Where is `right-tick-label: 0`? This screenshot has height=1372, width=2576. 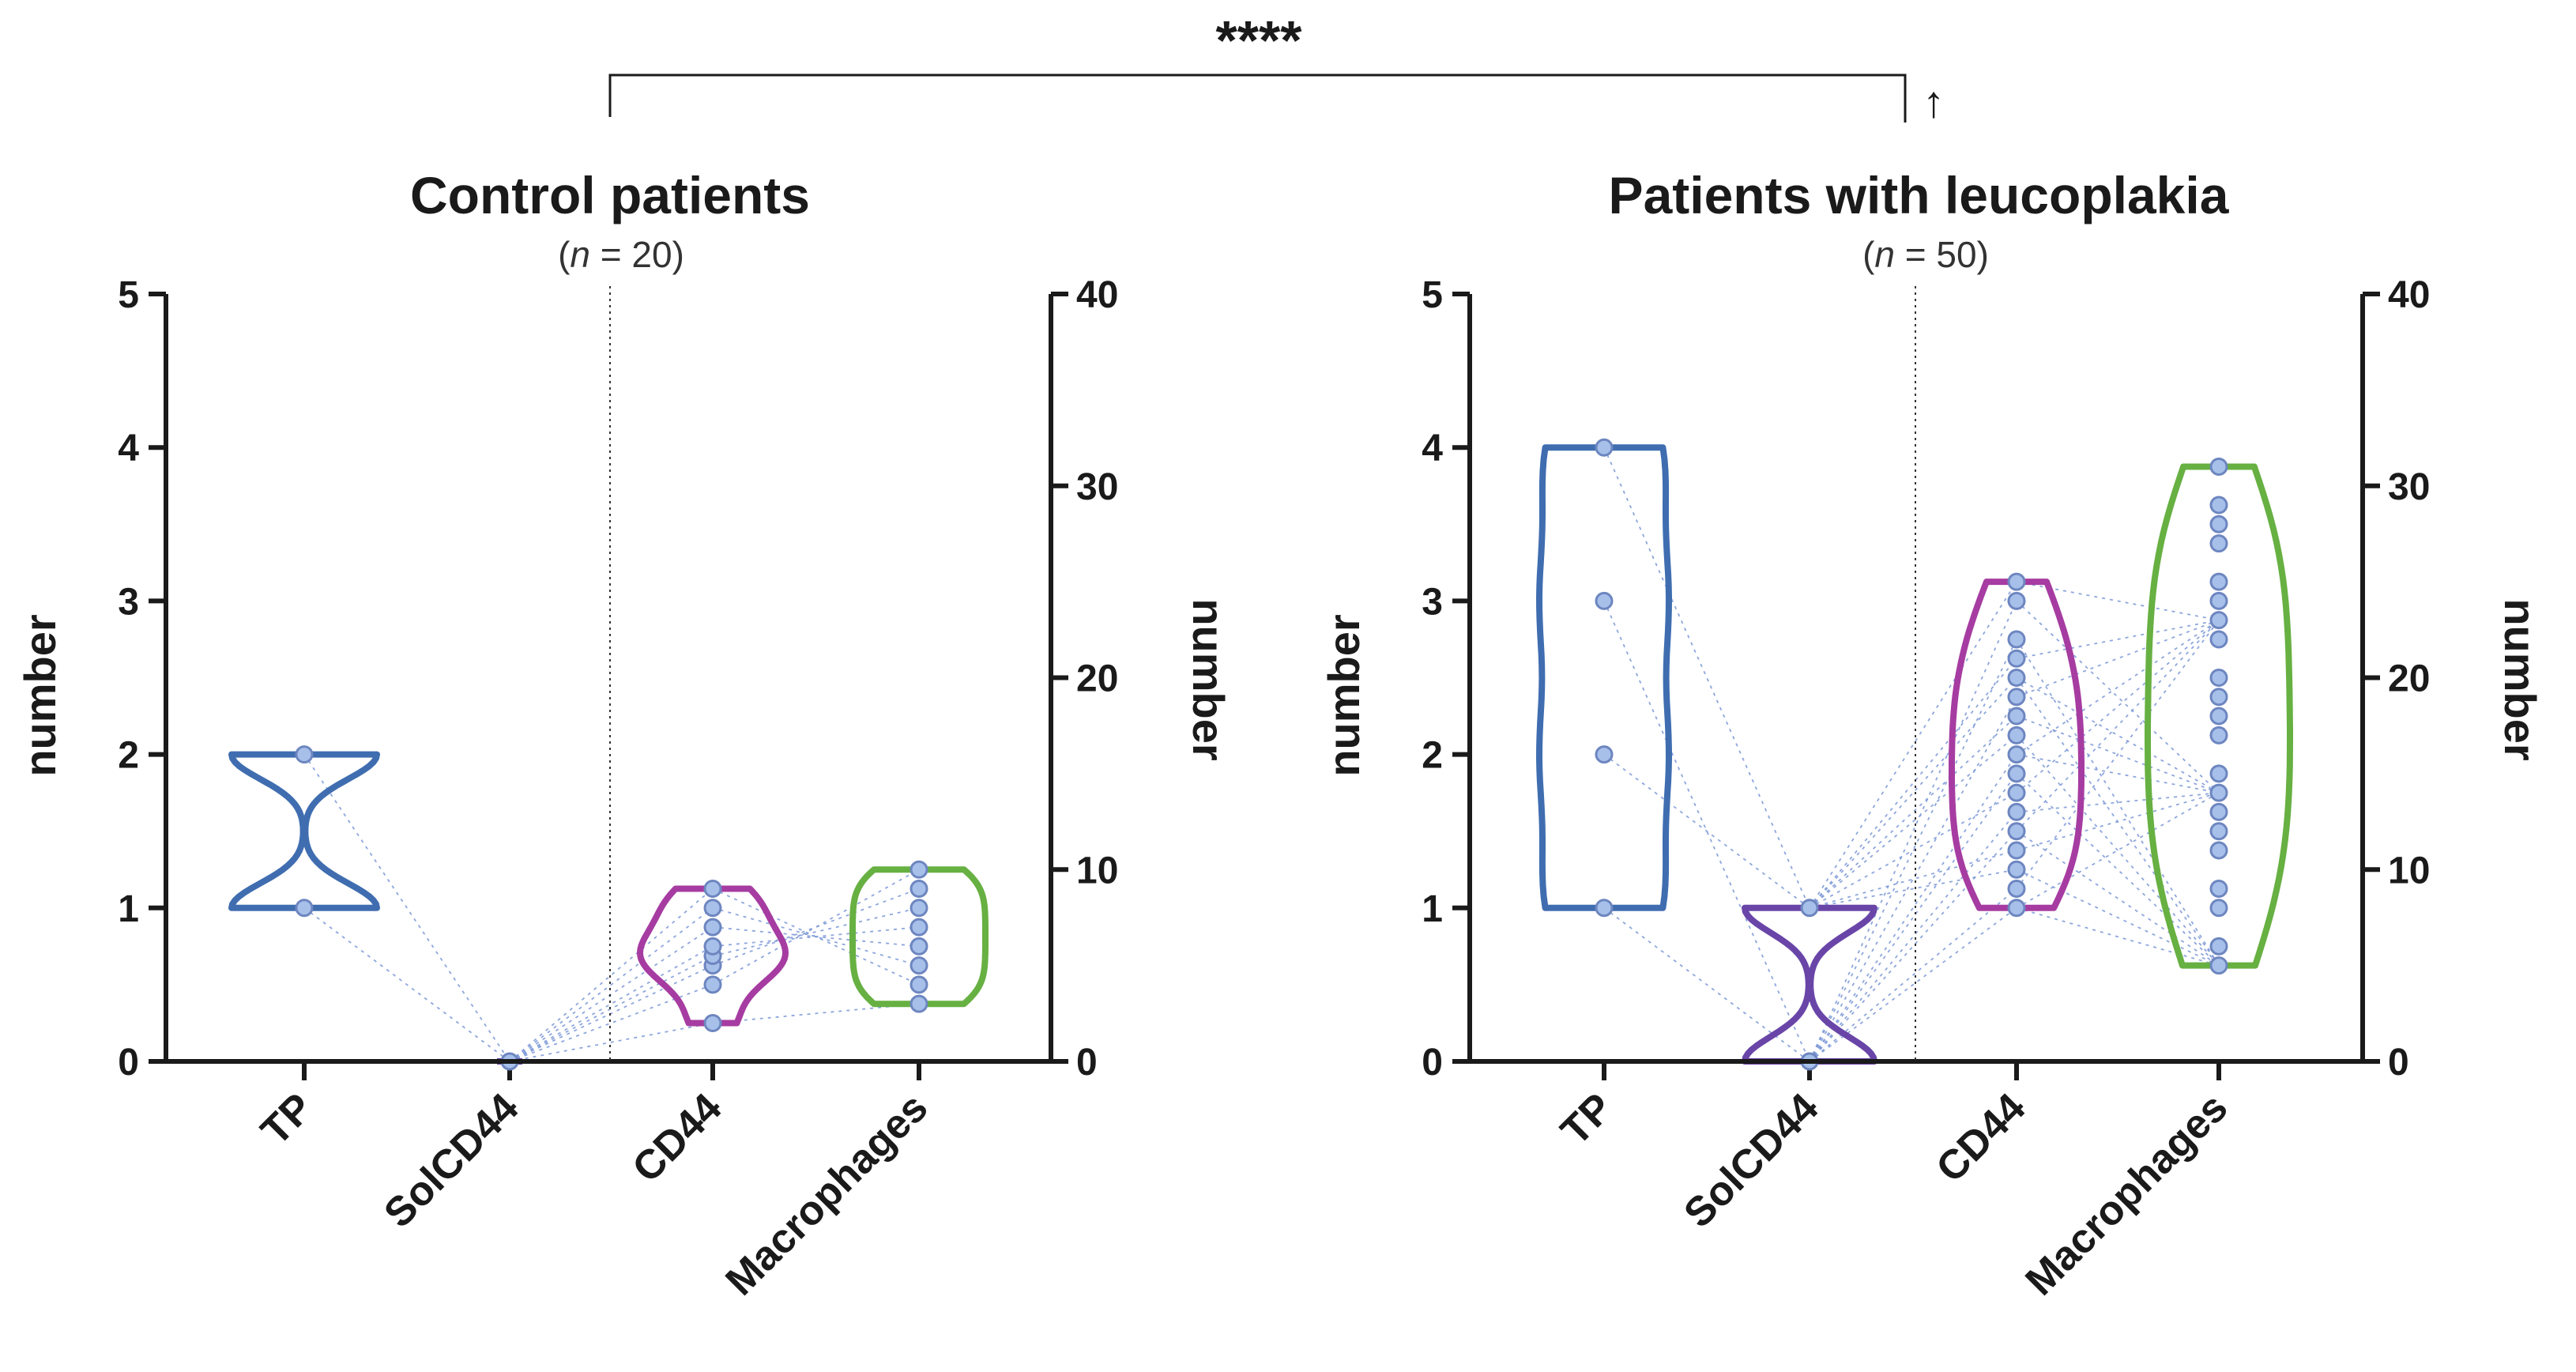
right-tick-label: 0 is located at coordinates (2398, 1063).